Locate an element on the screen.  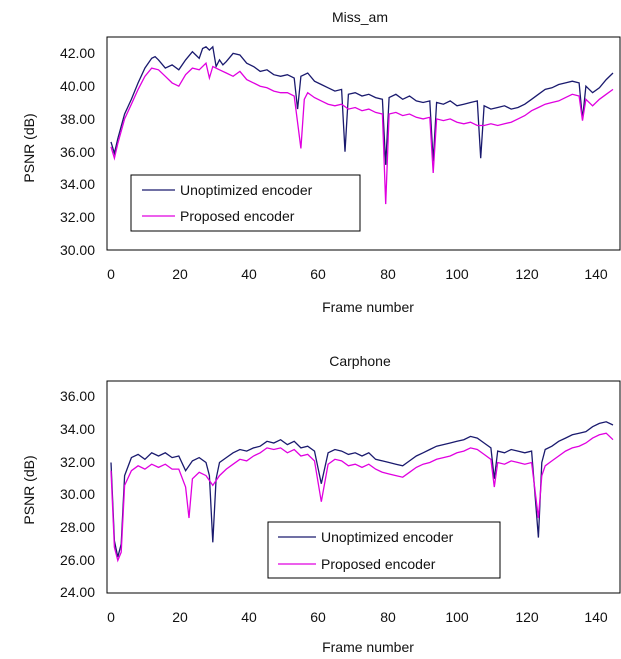
chart-title: Carphone is located at coordinates (360, 361).